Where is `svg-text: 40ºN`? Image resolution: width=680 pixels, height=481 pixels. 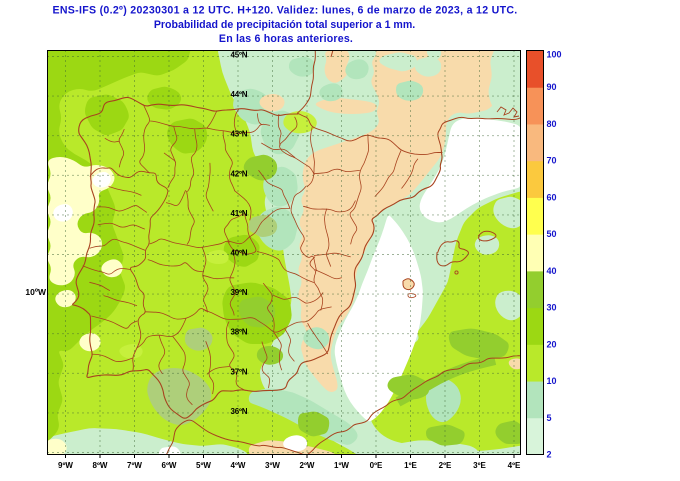
svg-text: 40ºN is located at coordinates (239, 253).